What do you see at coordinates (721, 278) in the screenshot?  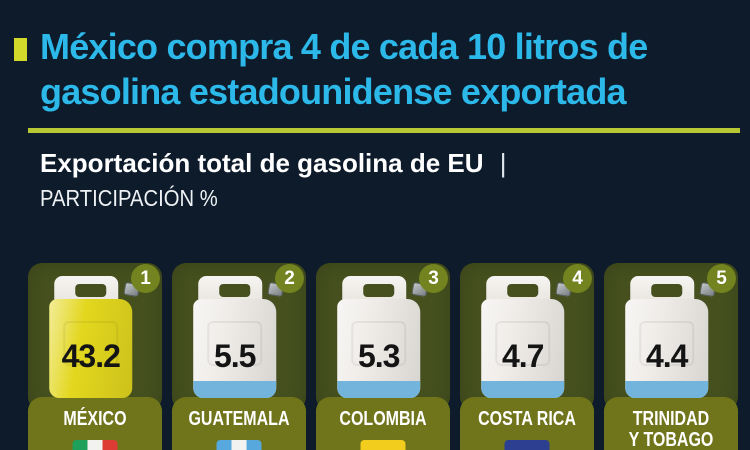 I see `rank-badge: 5` at bounding box center [721, 278].